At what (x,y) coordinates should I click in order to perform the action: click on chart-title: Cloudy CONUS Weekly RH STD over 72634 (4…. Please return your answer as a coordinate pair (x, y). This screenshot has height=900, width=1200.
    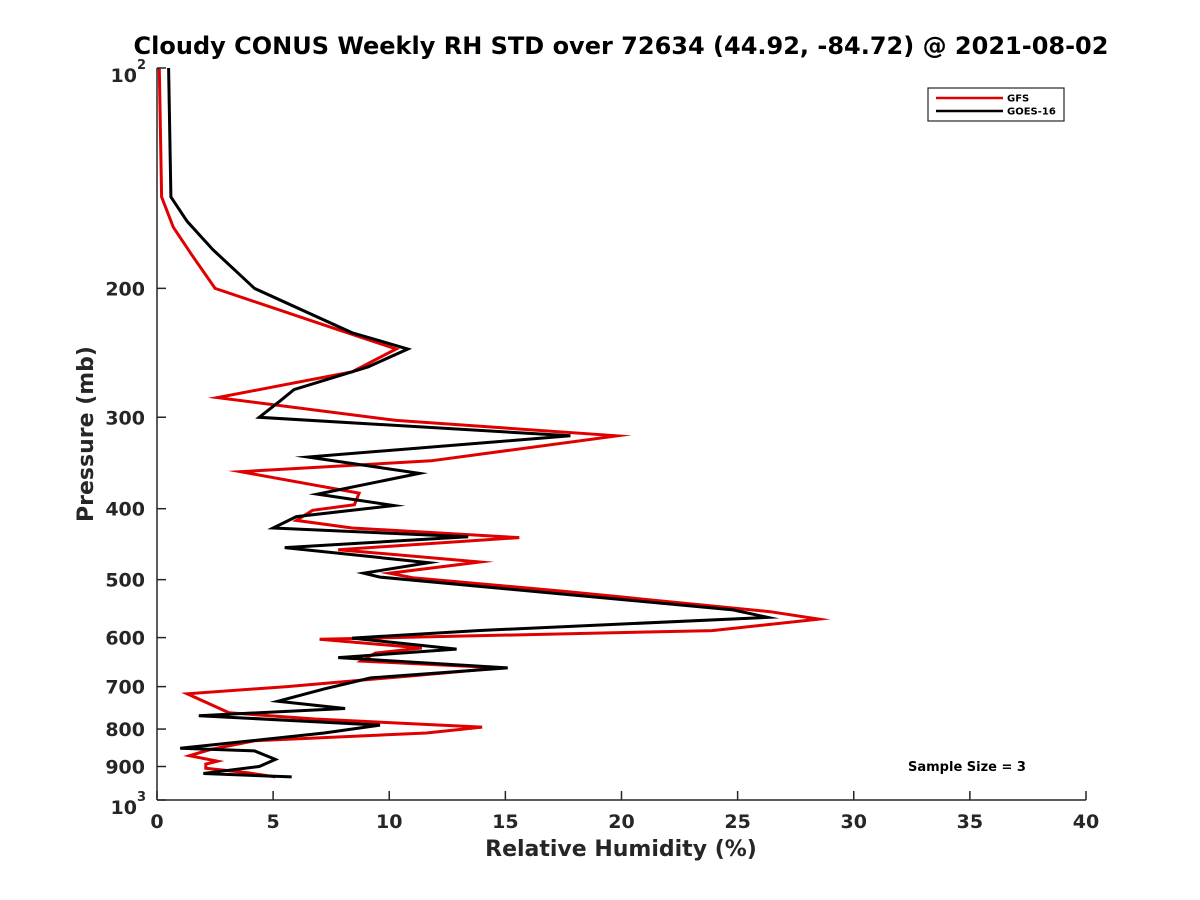
    Looking at the image, I should click on (621, 46).